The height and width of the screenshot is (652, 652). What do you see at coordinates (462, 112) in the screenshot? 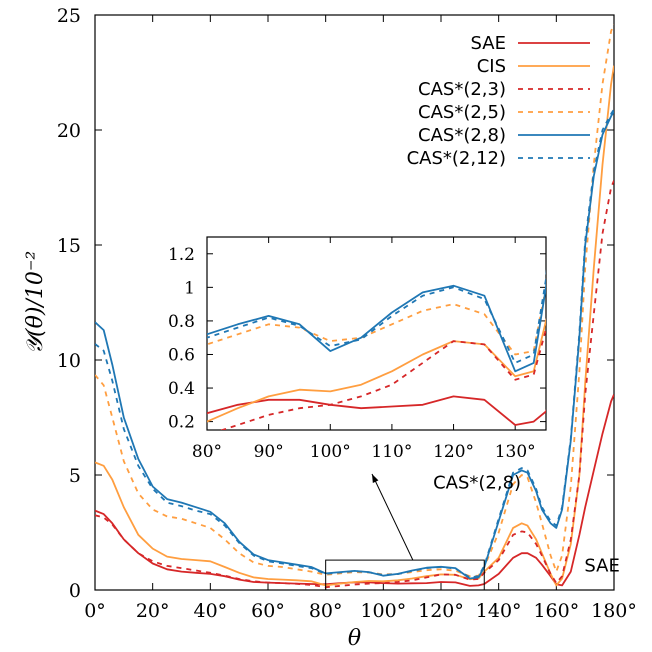
I see `legend-label: CAS*(2,5)` at bounding box center [462, 112].